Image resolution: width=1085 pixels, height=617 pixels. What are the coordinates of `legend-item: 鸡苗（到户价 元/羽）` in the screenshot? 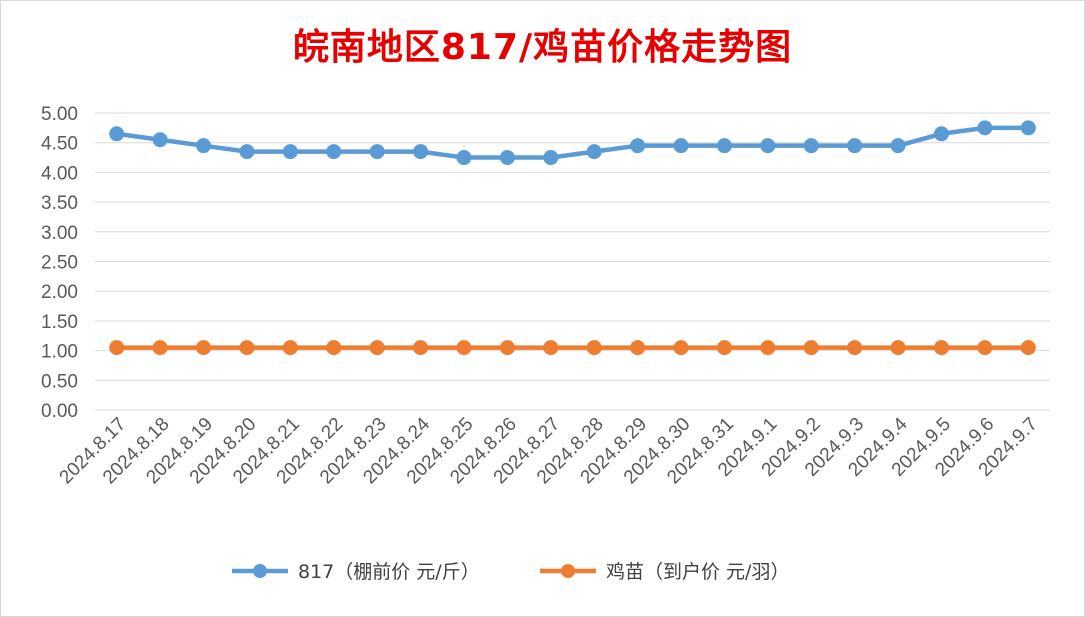 It's located at (664, 572).